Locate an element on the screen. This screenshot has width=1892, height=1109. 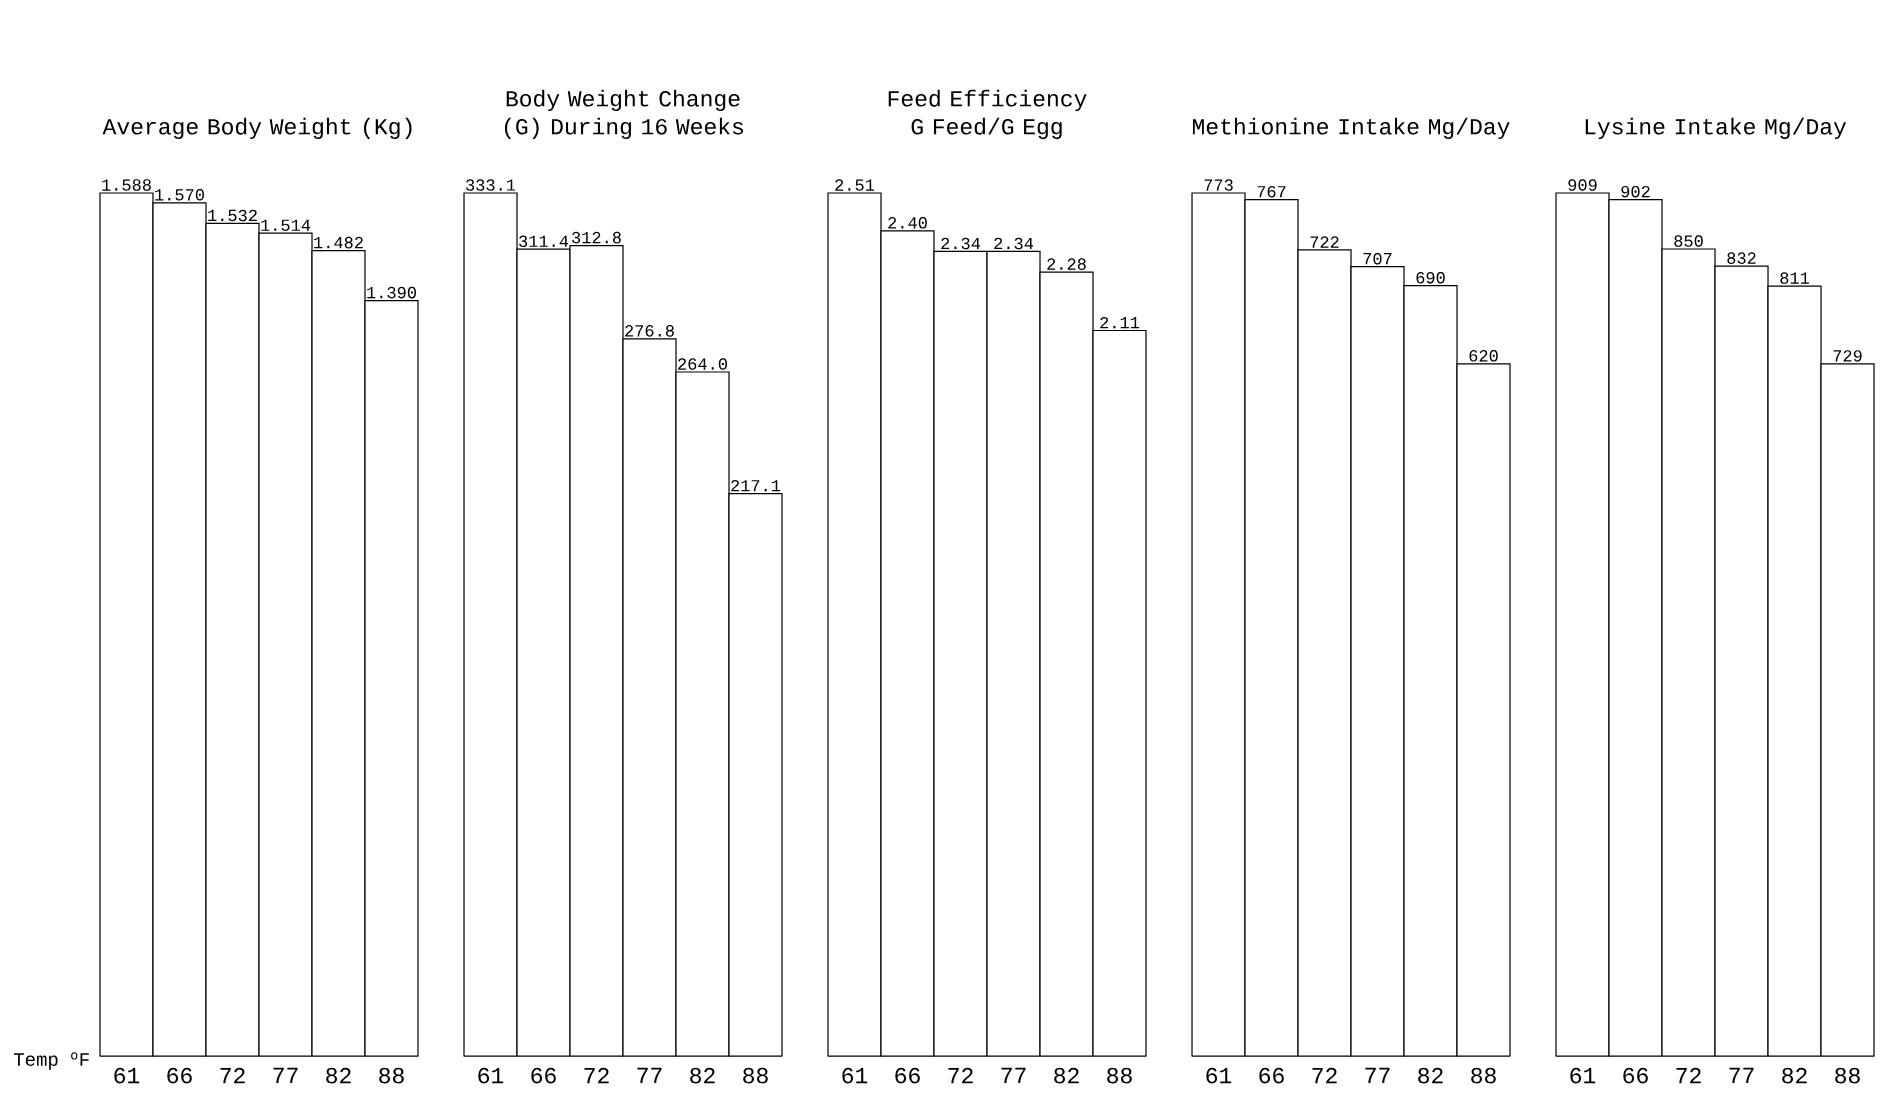
data-label: 707 is located at coordinates (1377, 258).